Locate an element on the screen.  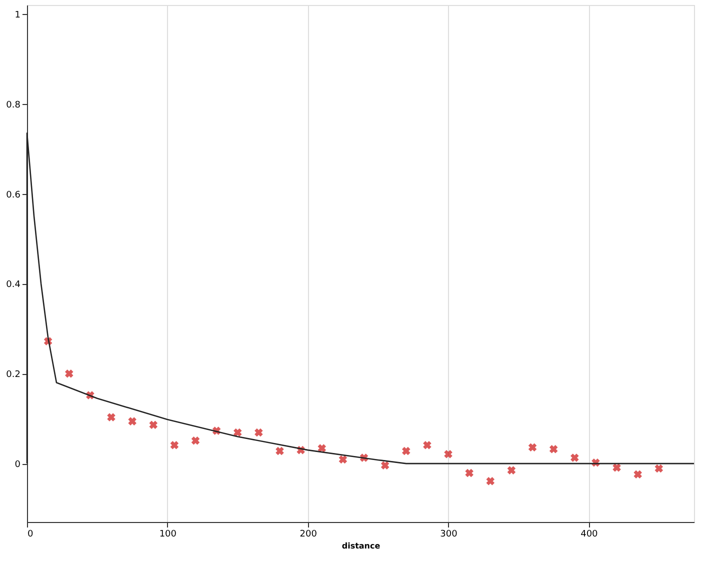
y-tick-label: 0.2 is located at coordinates (13, 375).